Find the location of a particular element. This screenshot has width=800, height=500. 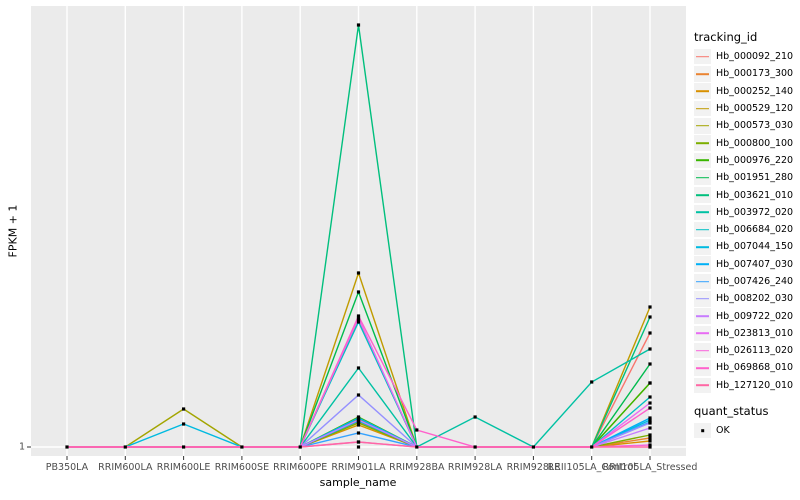

legend-entry-label: Hb_009722_020 is located at coordinates (755, 316).